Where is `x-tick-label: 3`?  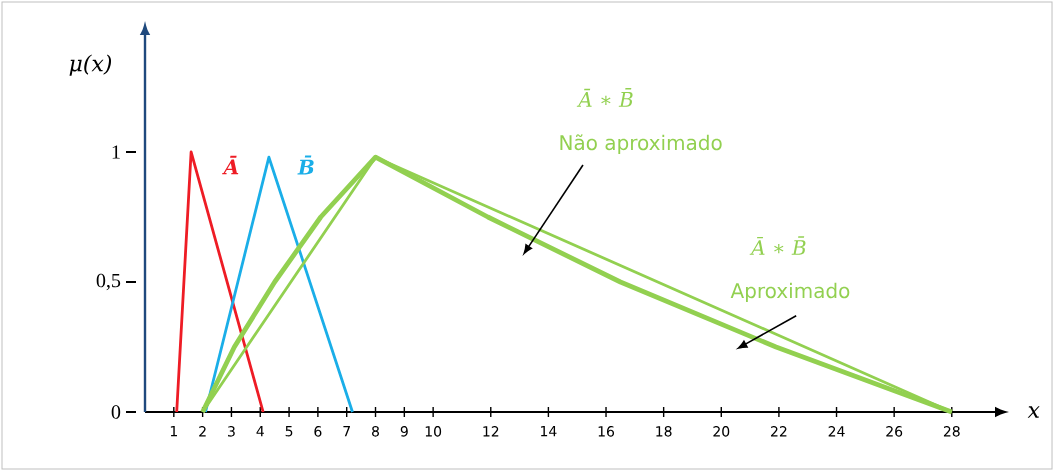 x-tick-label: 3 is located at coordinates (231, 431).